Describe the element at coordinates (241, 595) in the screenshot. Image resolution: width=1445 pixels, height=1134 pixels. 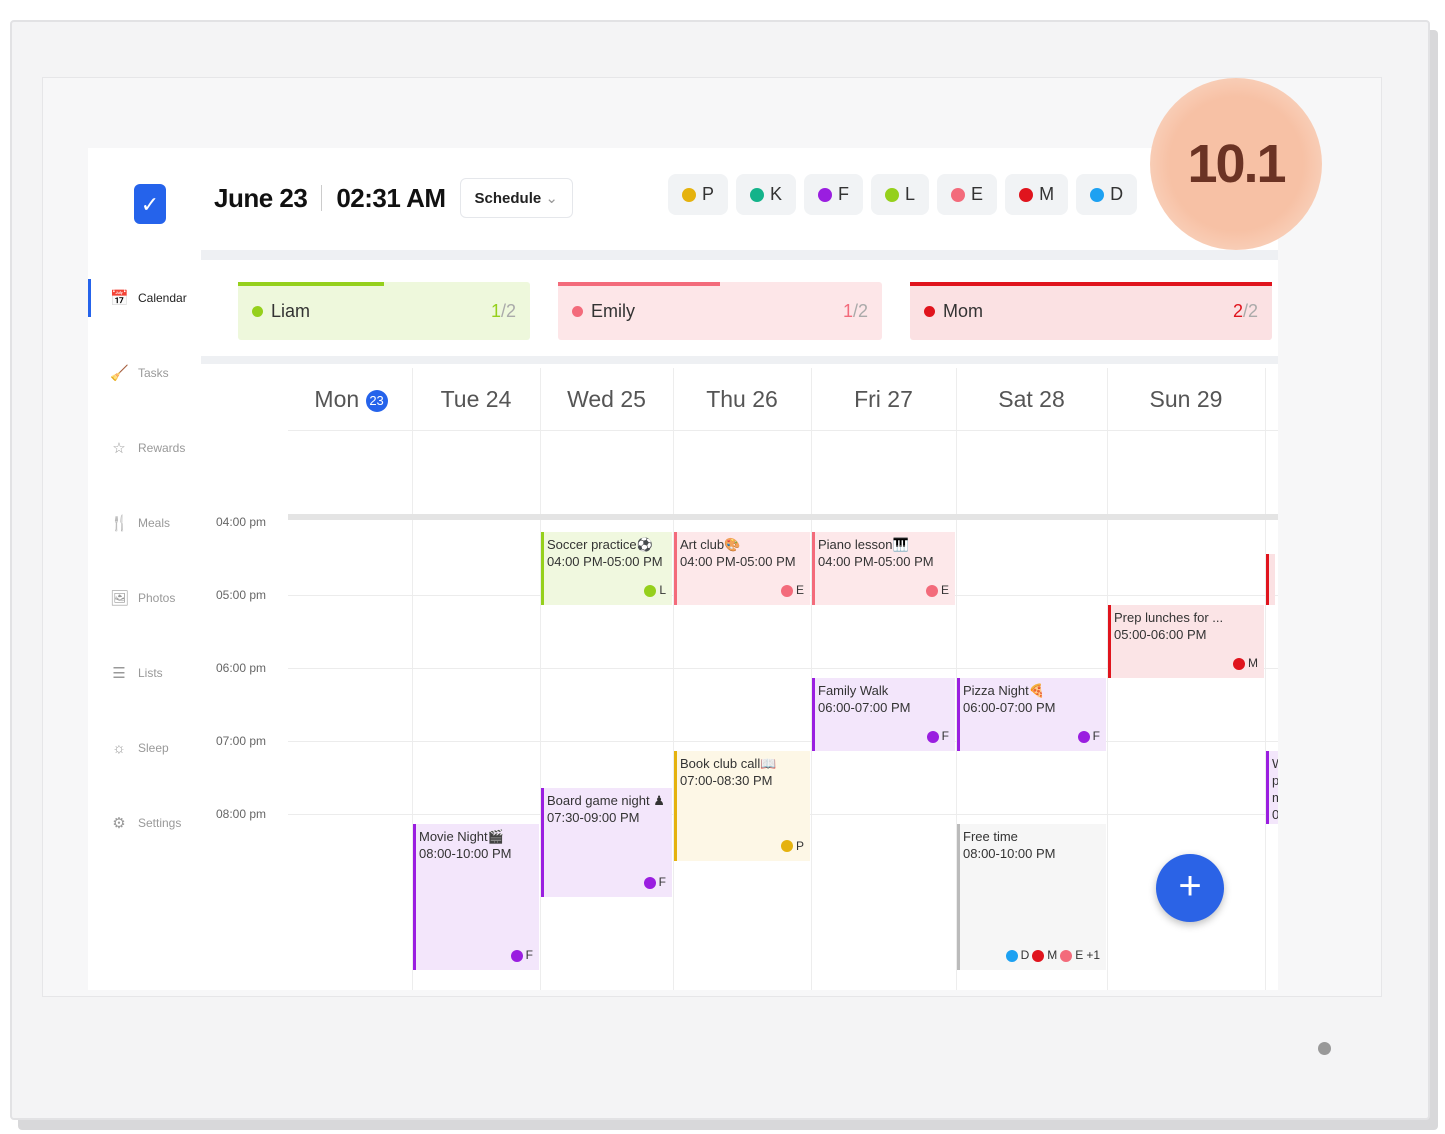
I see `time-label: 05:00 pm` at that location.